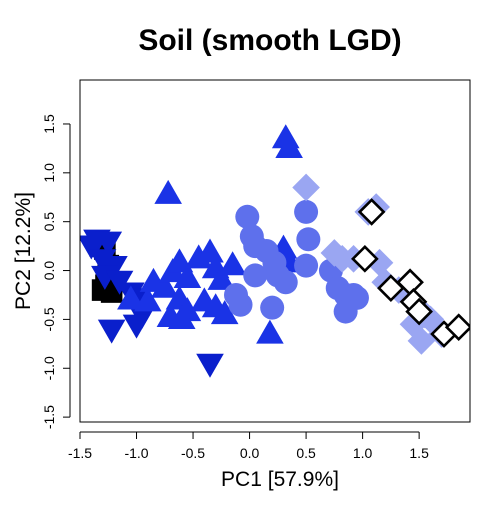 The height and width of the screenshot is (520, 500). I want to click on x-axis: -1.5 -1.0 -0.5 0.0 0.5 1.0 1.5, so click(248, 446).